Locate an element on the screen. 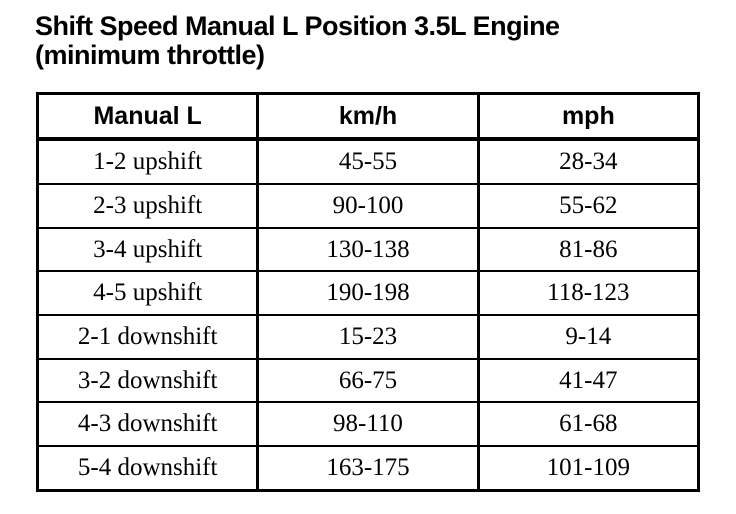 This screenshot has height=514, width=736. table-header-row: Manual L km/h mph is located at coordinates (368, 116).